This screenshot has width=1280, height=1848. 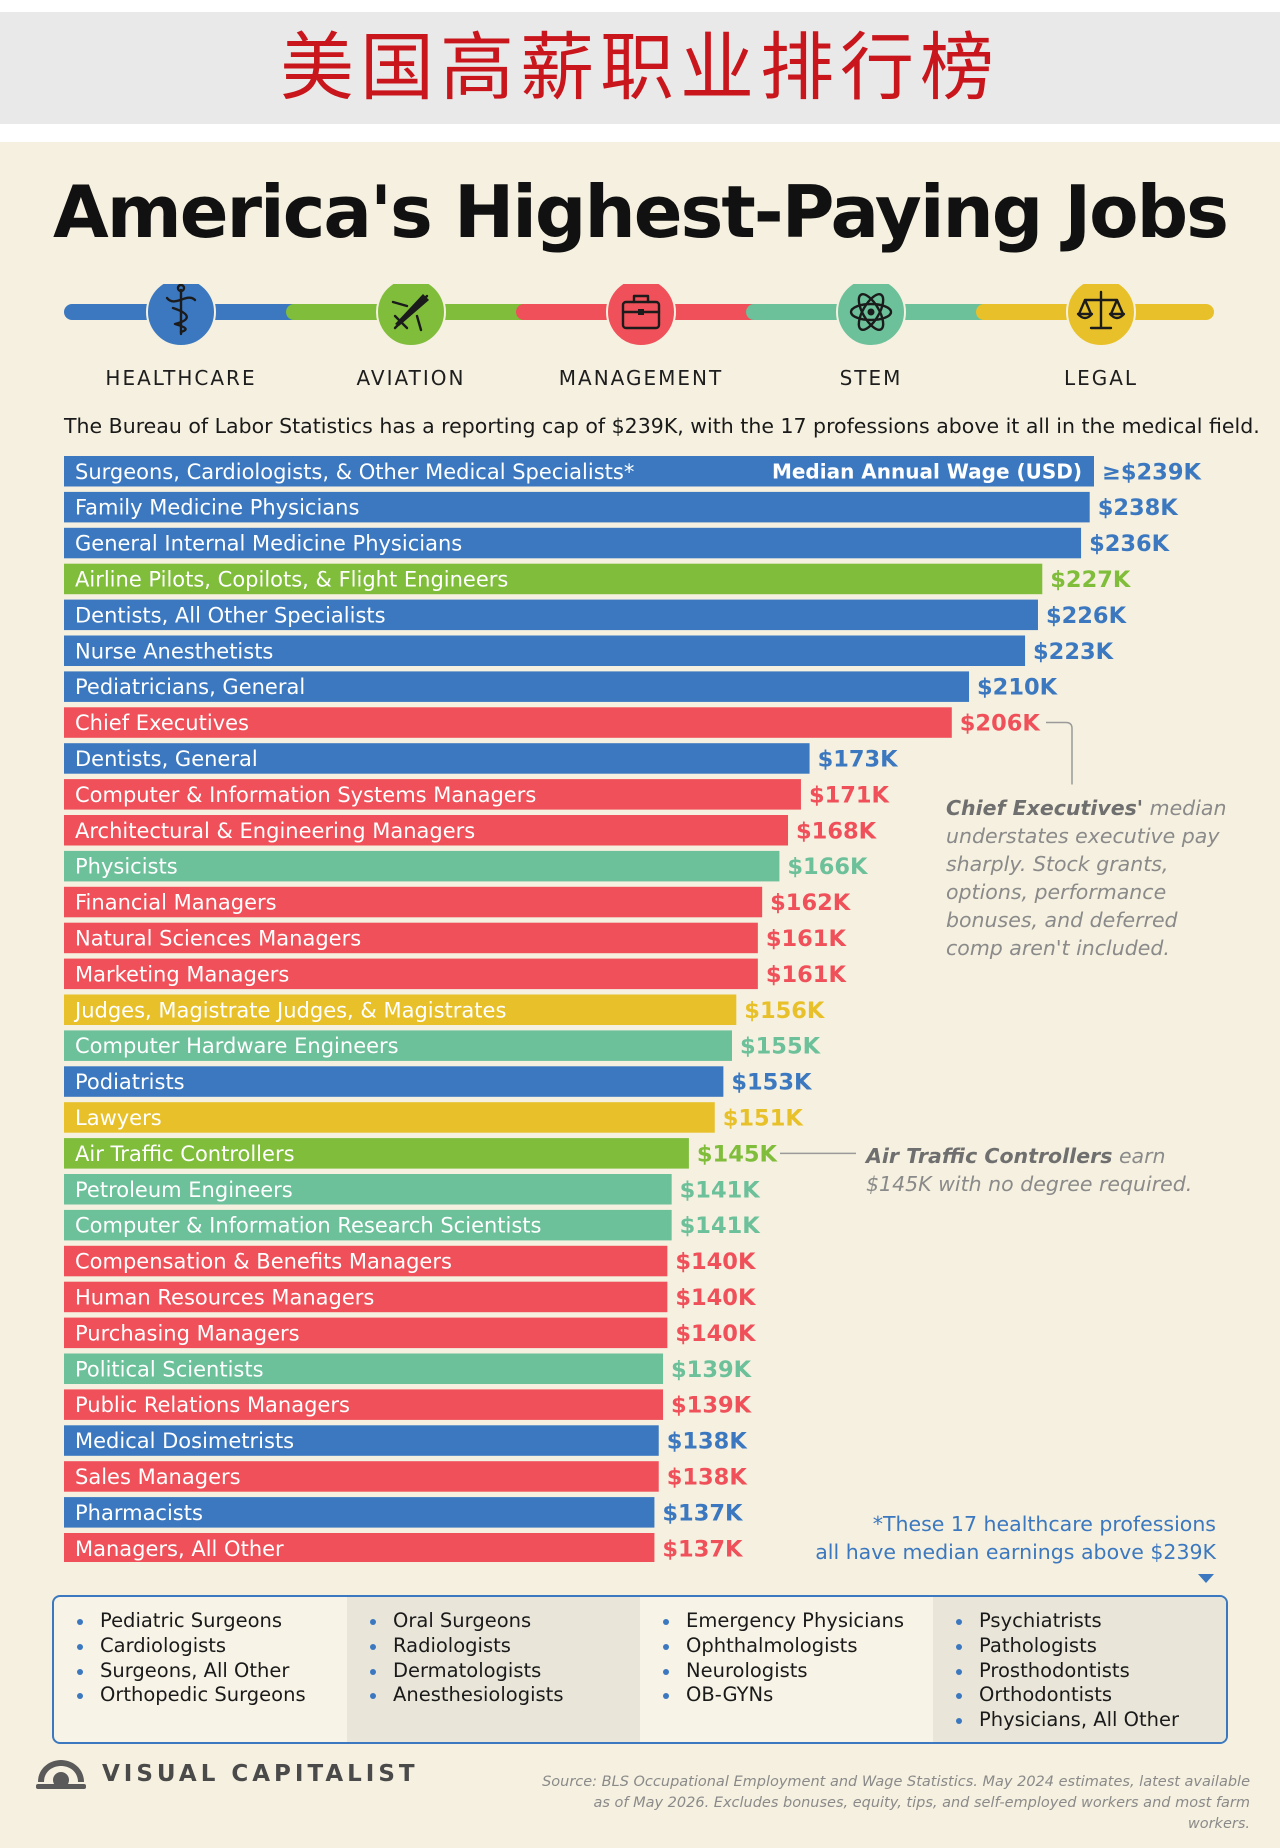 I want to click on specialist-name: Neurologists, so click(x=747, y=1670).